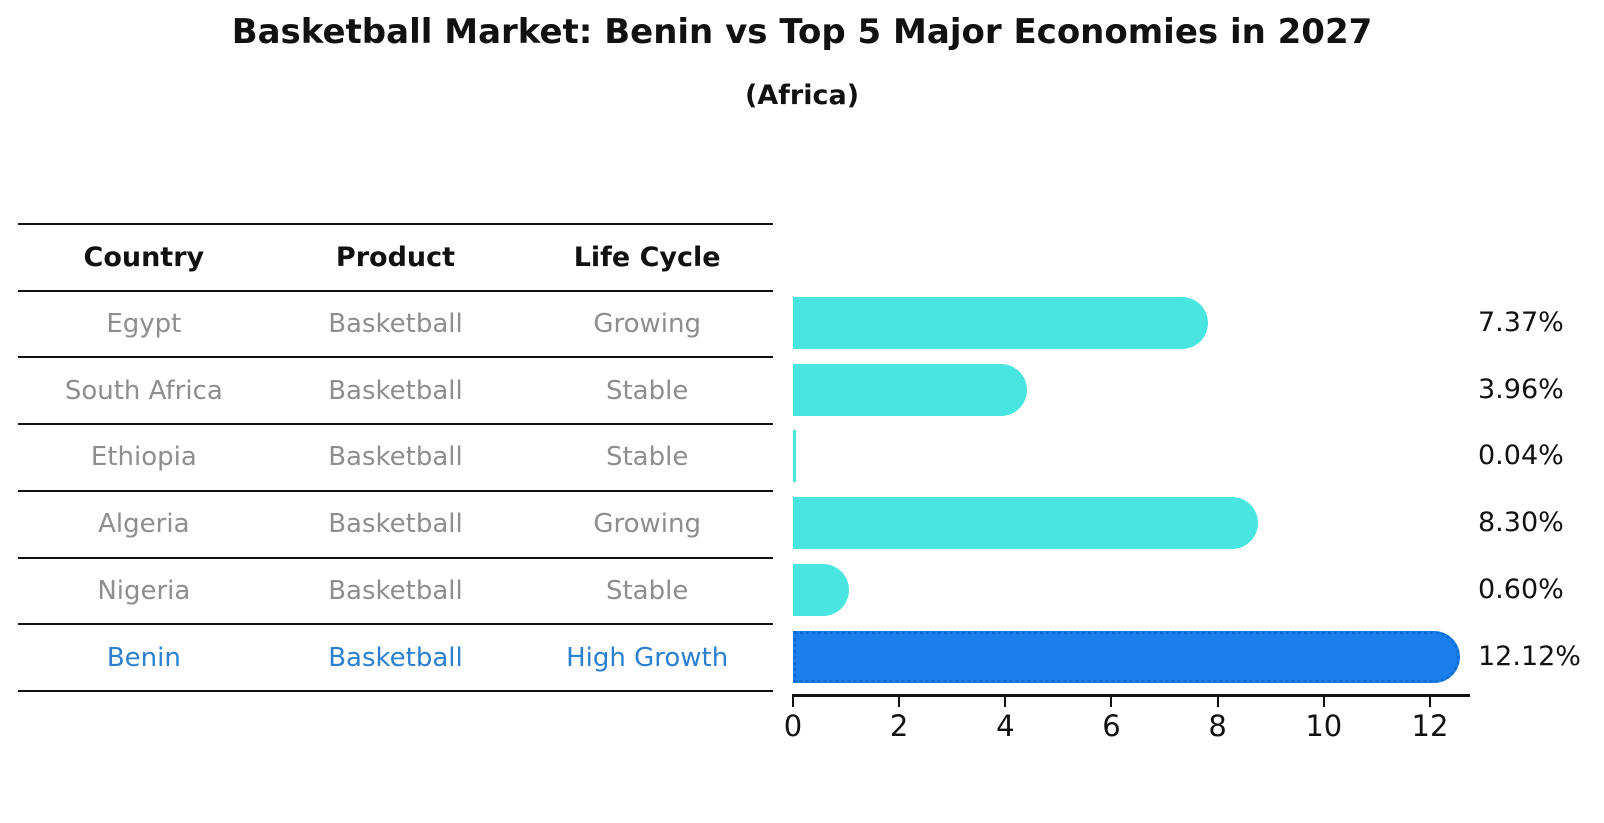 This screenshot has width=1604, height=823. Describe the element at coordinates (1521, 456) in the screenshot. I see `value-label: 0.04%` at that location.